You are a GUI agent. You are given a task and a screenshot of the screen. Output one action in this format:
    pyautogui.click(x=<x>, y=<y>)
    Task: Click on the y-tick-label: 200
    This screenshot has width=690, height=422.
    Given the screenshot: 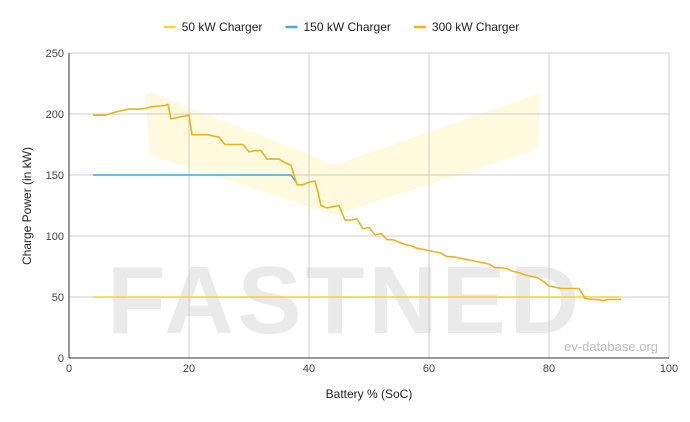 What is the action you would take?
    pyautogui.click(x=55, y=115)
    